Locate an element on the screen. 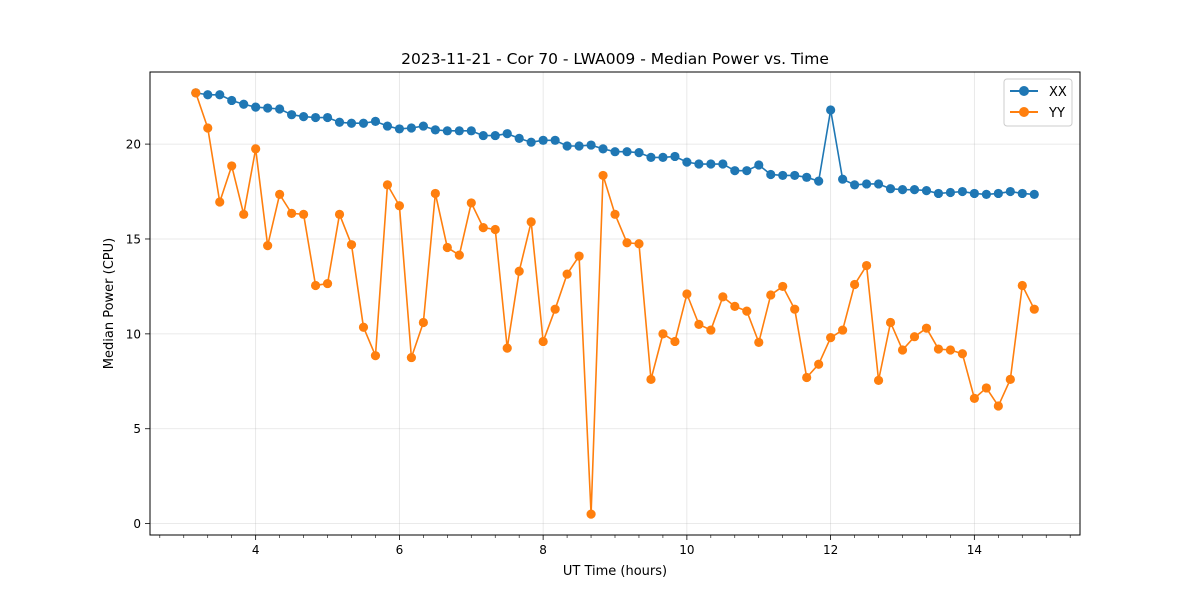 The height and width of the screenshot is (600, 1200). x-axis-label: UT Time (hours) is located at coordinates (615, 571).